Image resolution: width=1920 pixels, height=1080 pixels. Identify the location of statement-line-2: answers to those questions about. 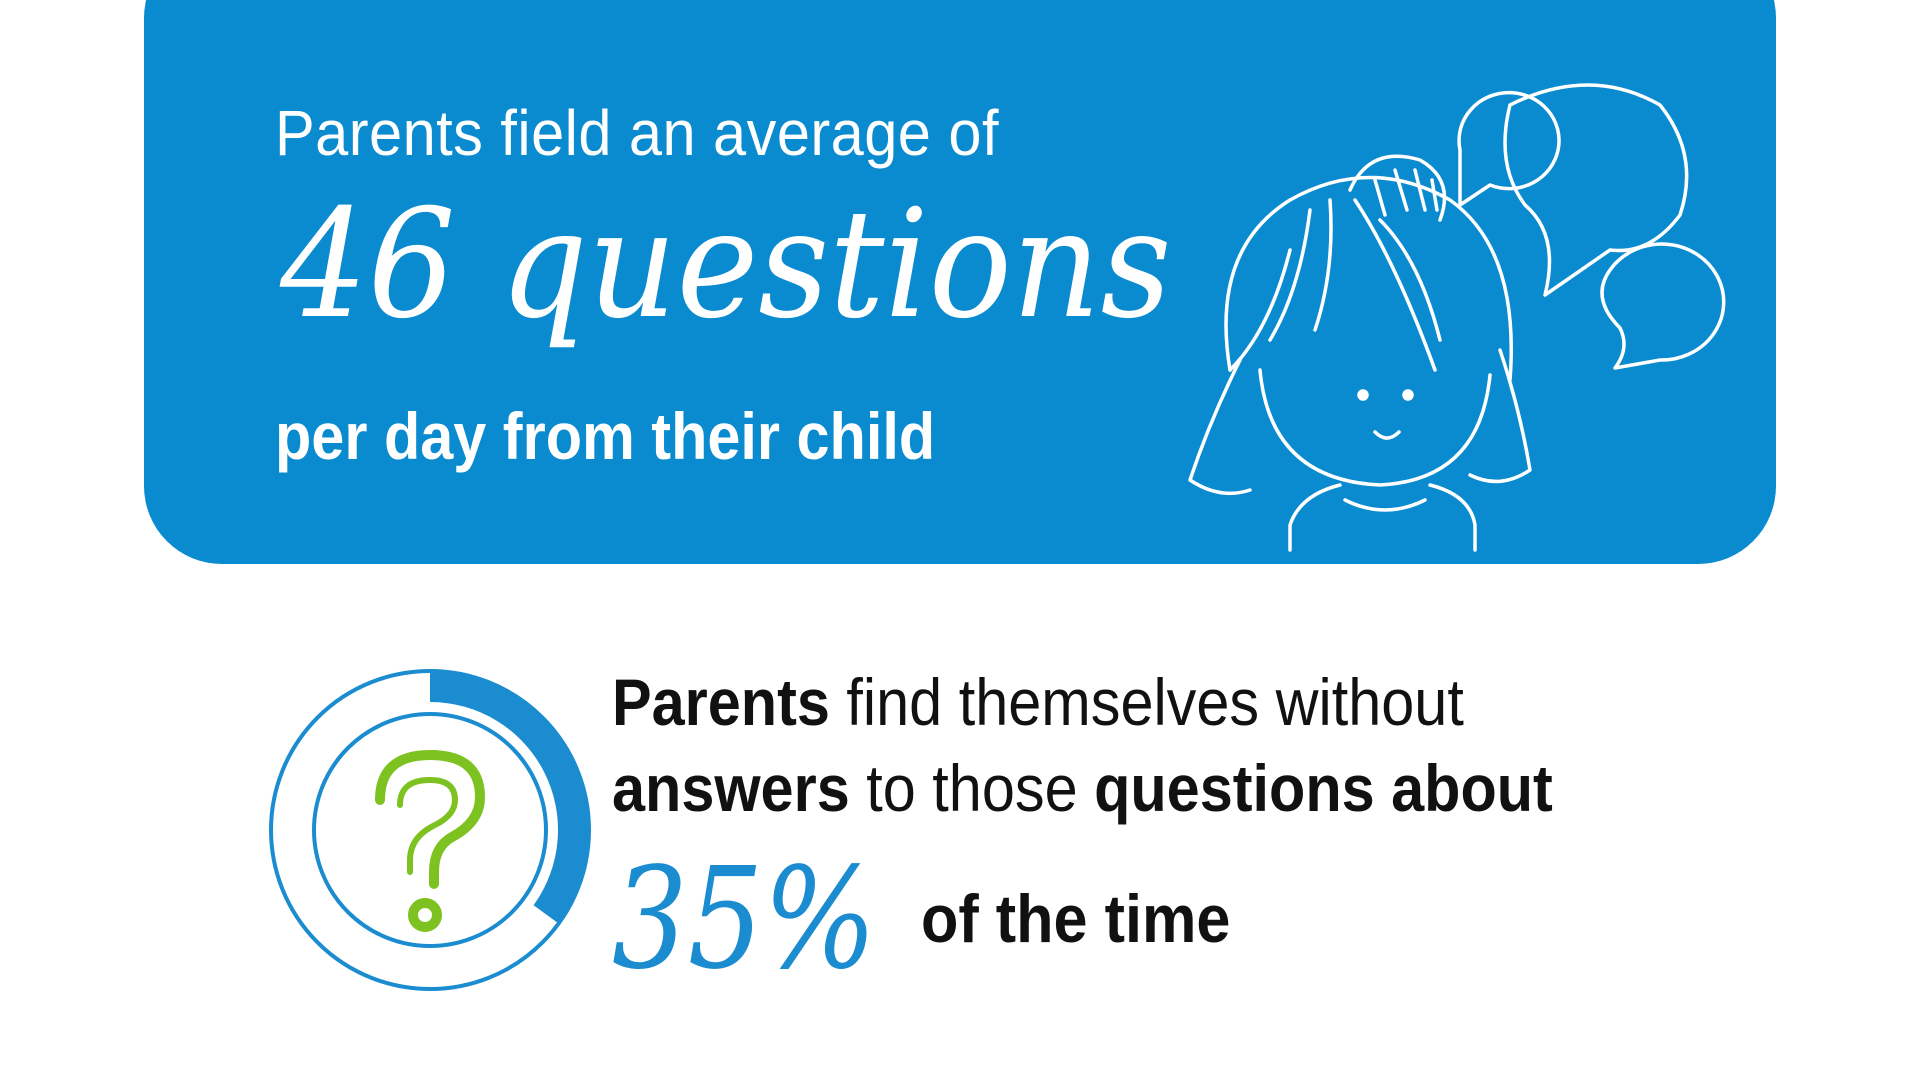
(1082, 788).